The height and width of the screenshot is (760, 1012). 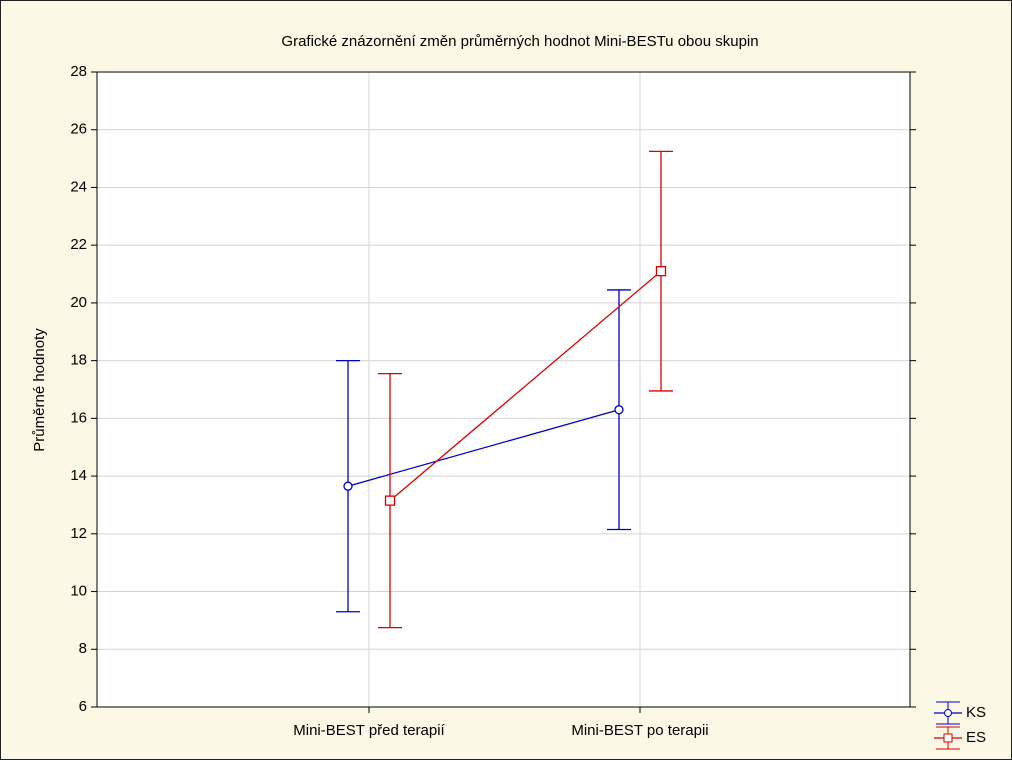 What do you see at coordinates (78, 244) in the screenshot?
I see `y-tick-label: 22` at bounding box center [78, 244].